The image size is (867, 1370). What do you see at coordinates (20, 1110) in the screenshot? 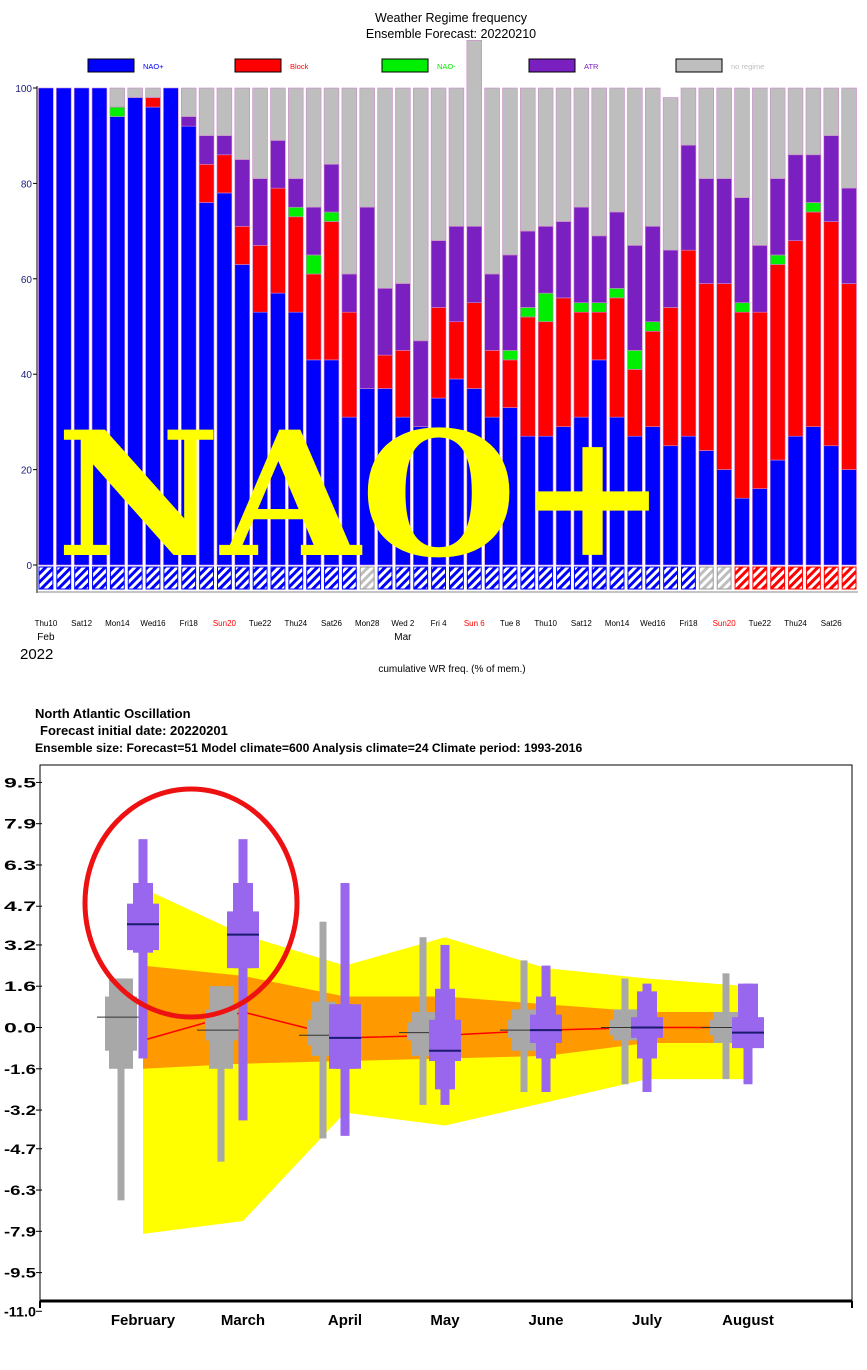
I see `y-tick-label: -3.2` at bounding box center [20, 1110].